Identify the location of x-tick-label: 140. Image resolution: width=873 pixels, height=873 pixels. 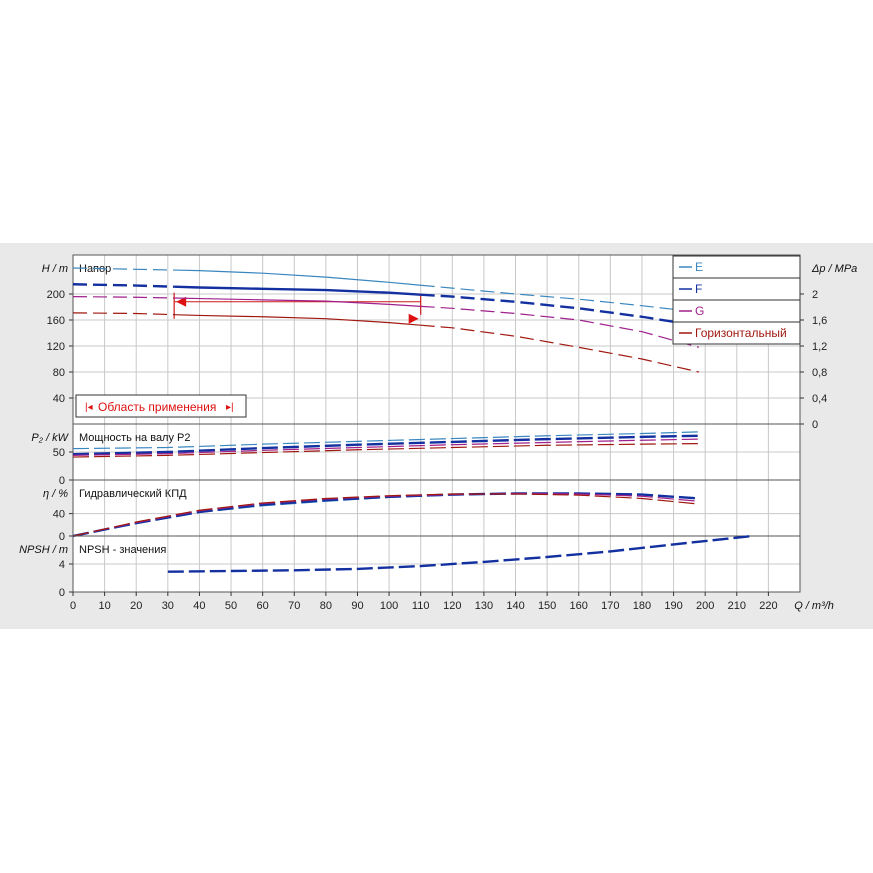
(515, 606).